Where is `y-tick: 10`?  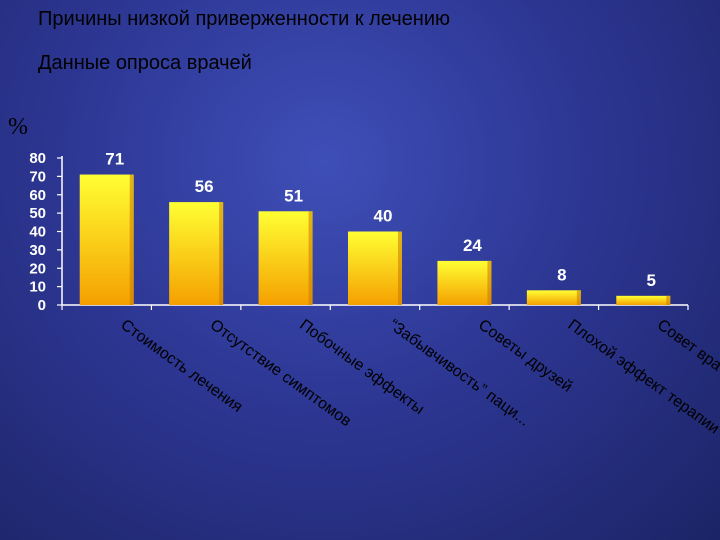
y-tick: 10 is located at coordinates (45, 287).